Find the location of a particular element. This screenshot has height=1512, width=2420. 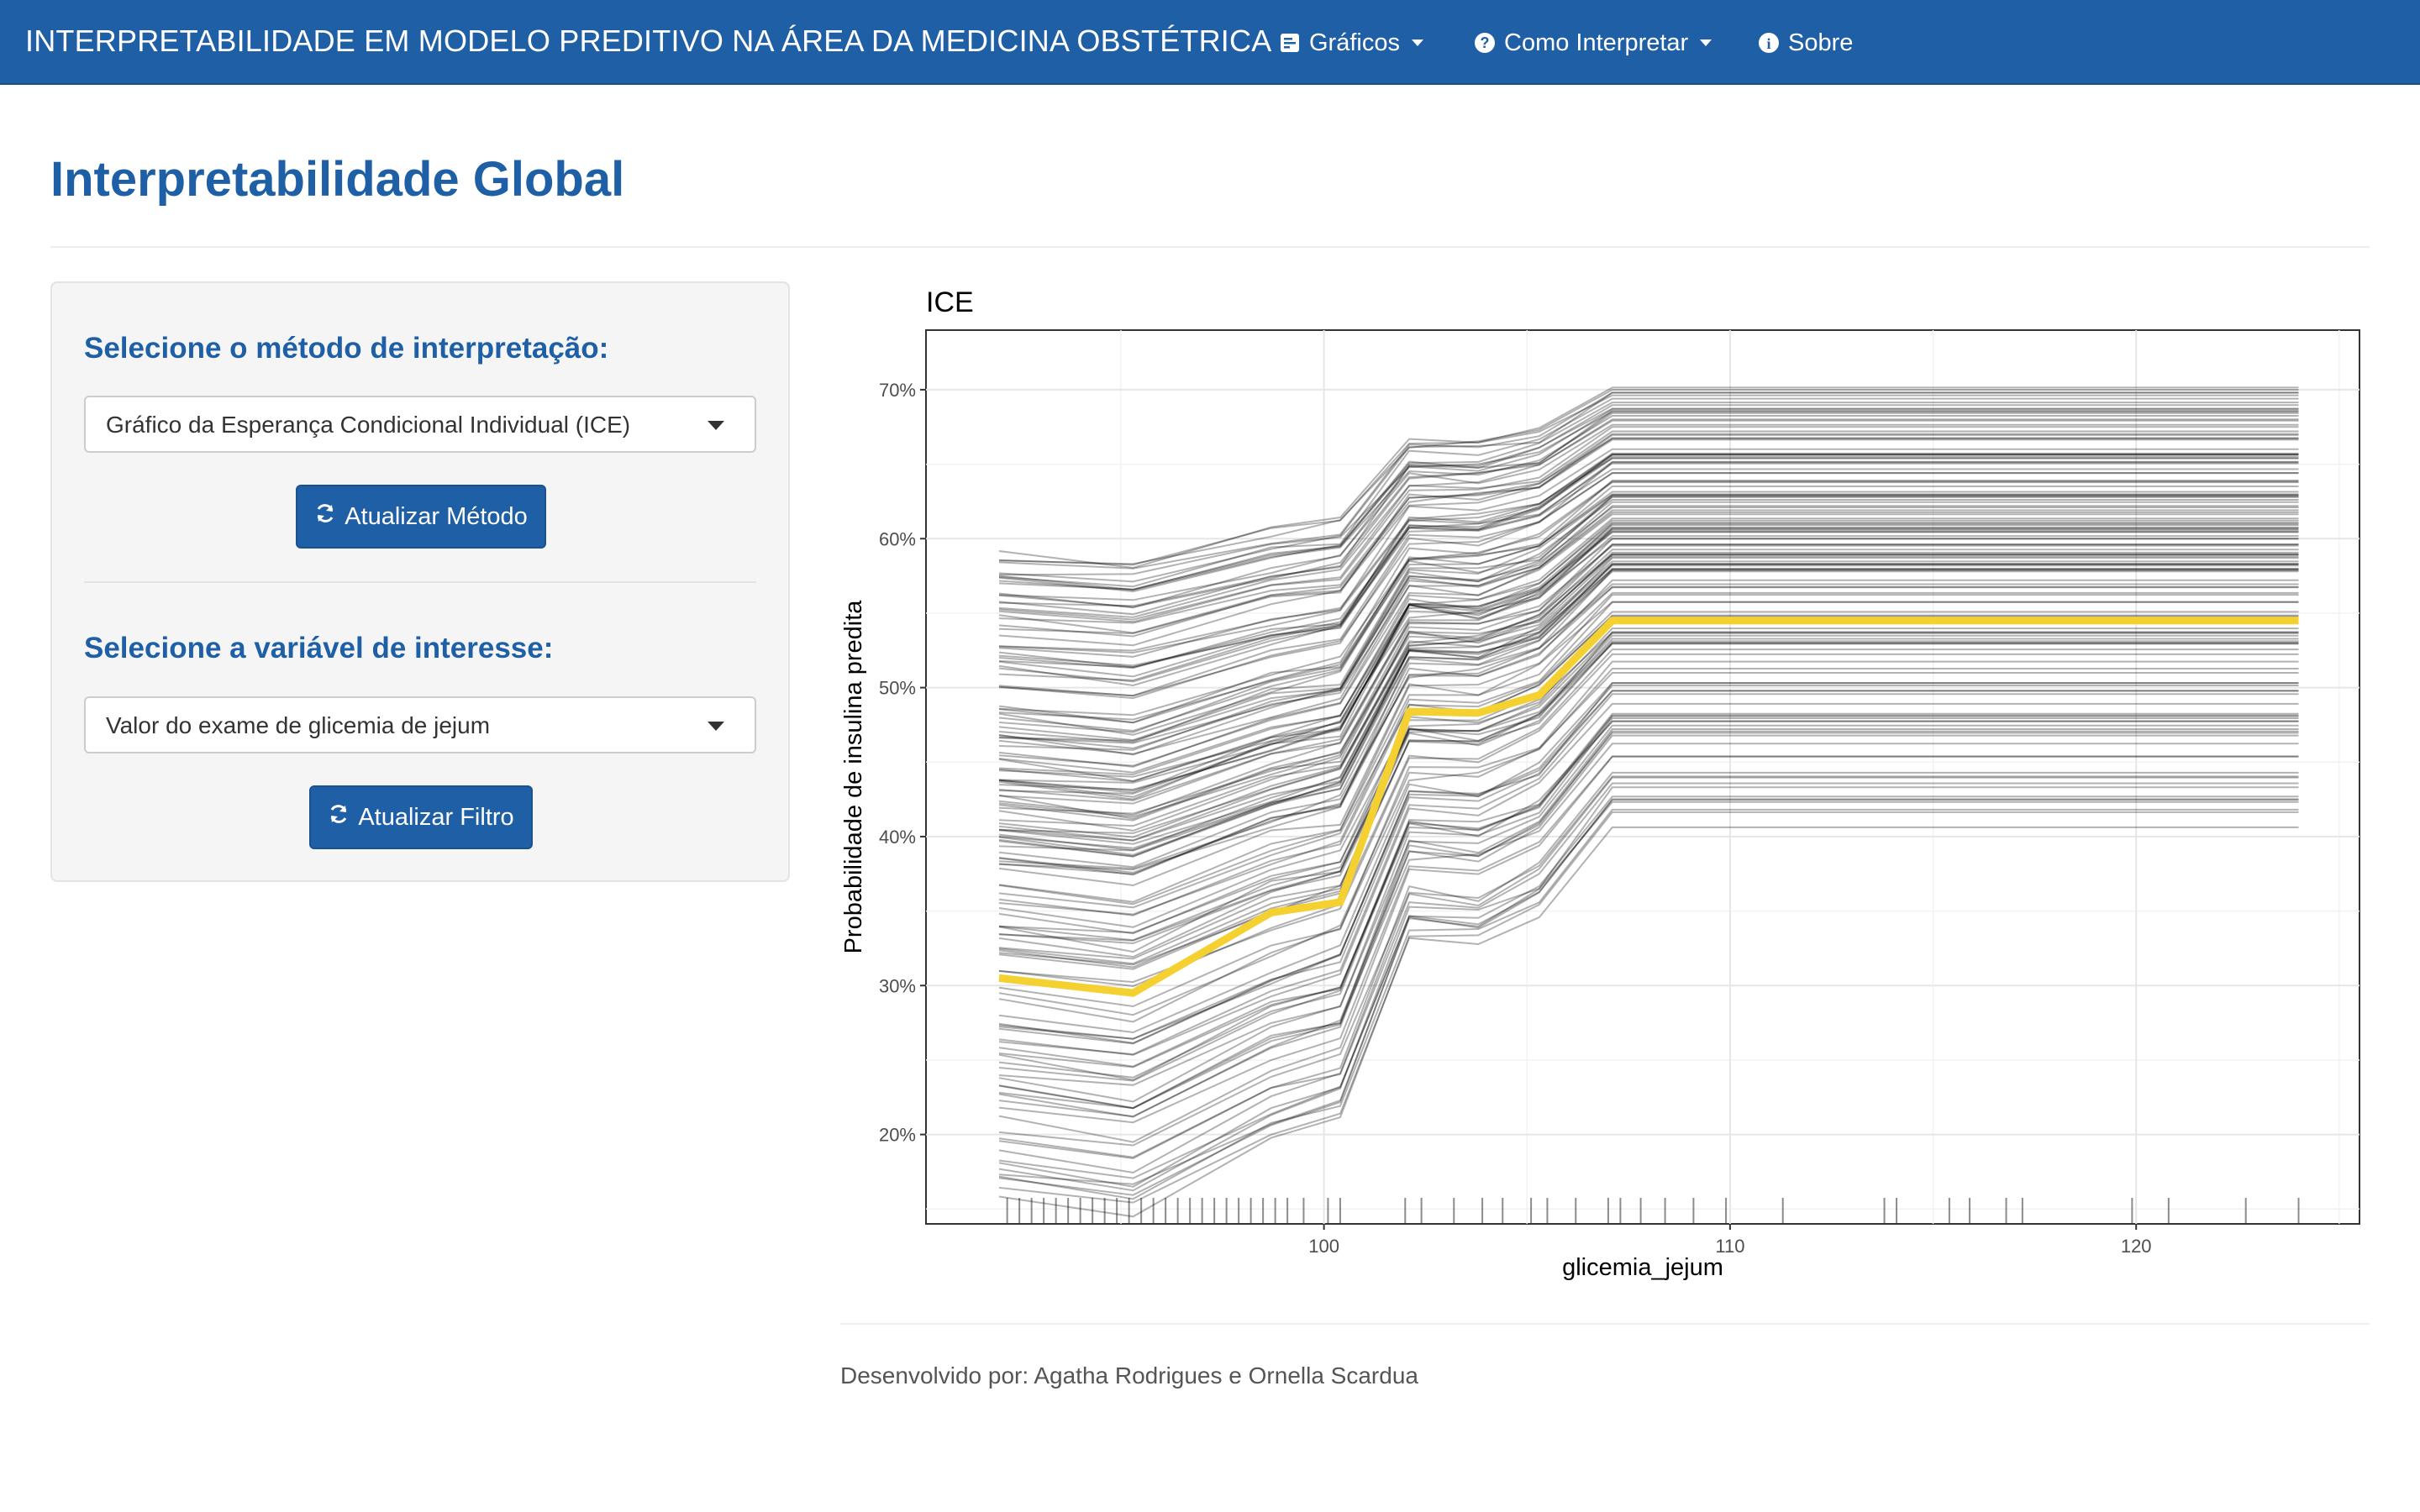

y-tick-label: 40% is located at coordinates (898, 837).